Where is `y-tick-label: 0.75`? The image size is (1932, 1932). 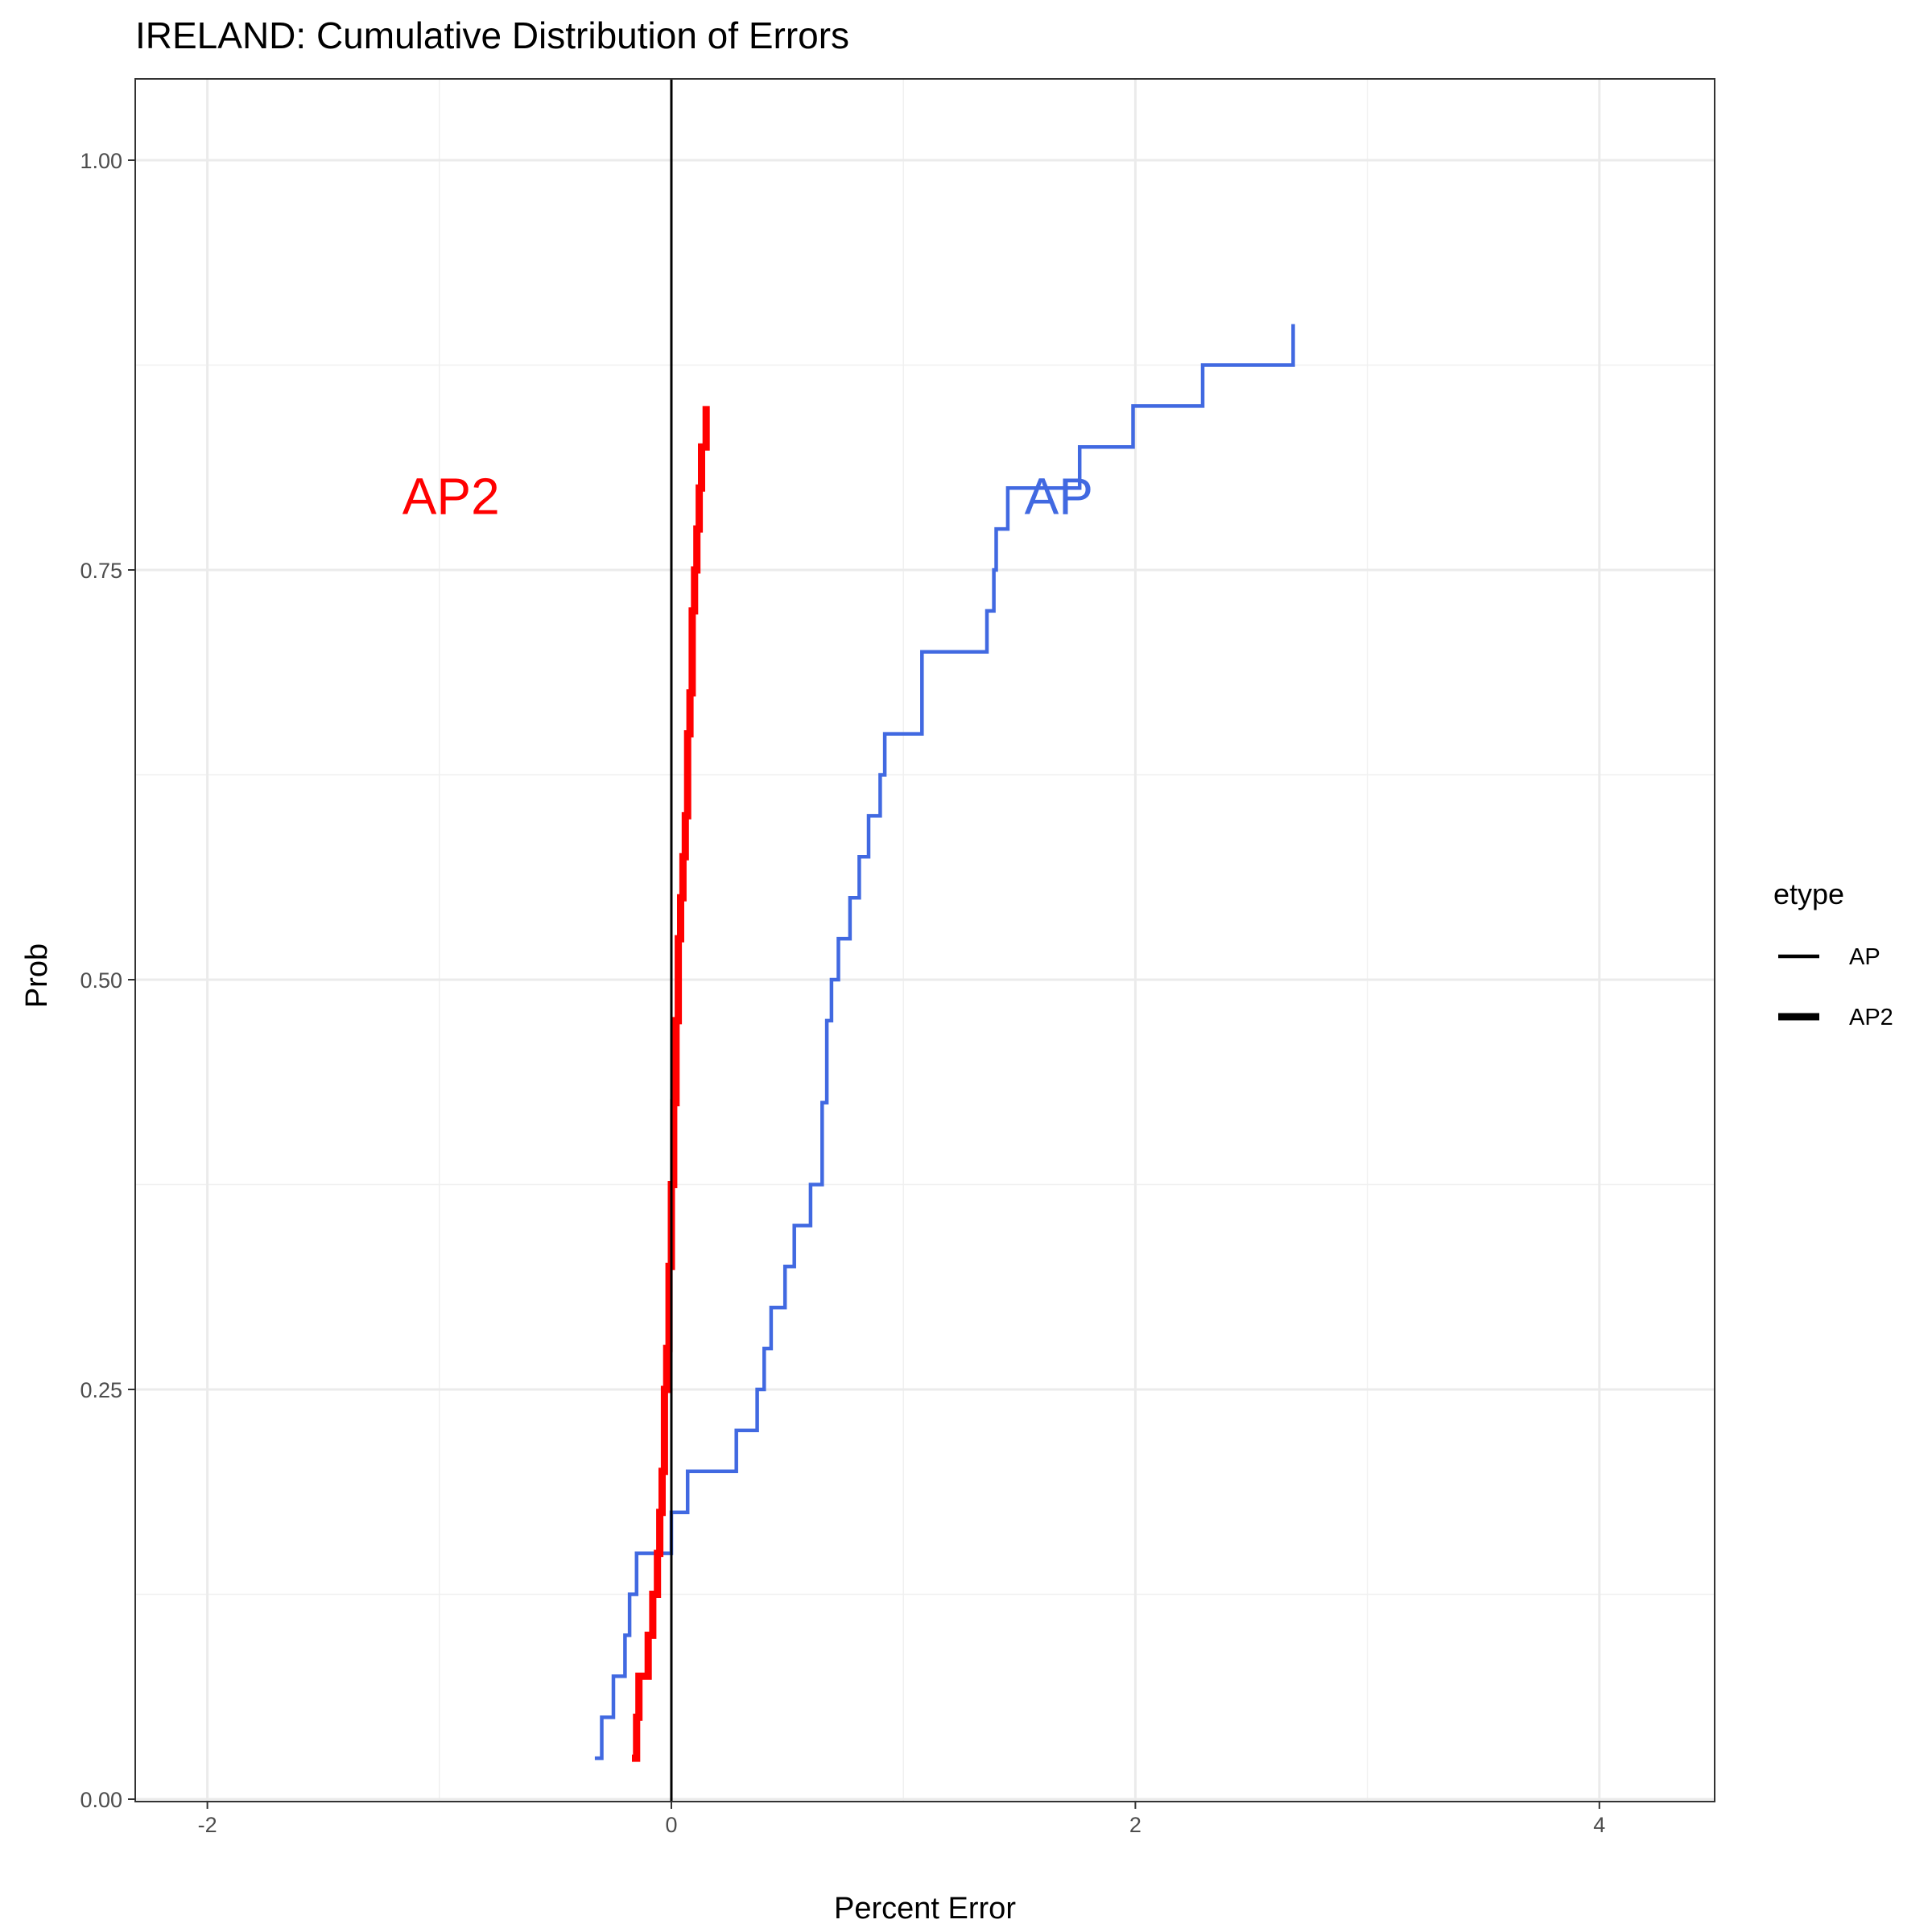 y-tick-label: 0.75 is located at coordinates (101, 571).